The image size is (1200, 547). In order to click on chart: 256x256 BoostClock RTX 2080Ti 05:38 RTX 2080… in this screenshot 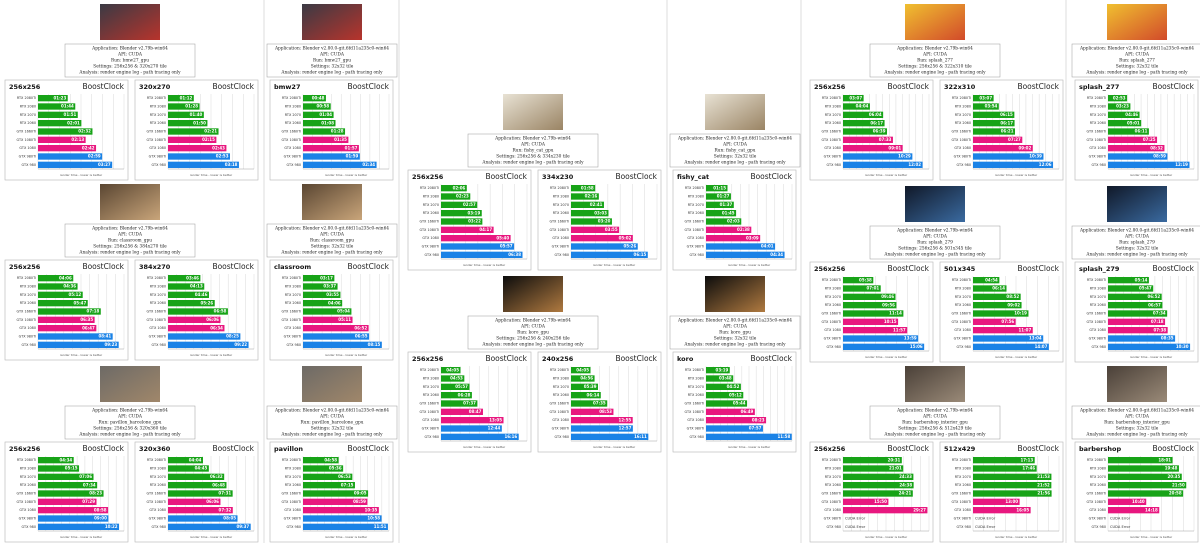, I will do `click(871, 312)`.